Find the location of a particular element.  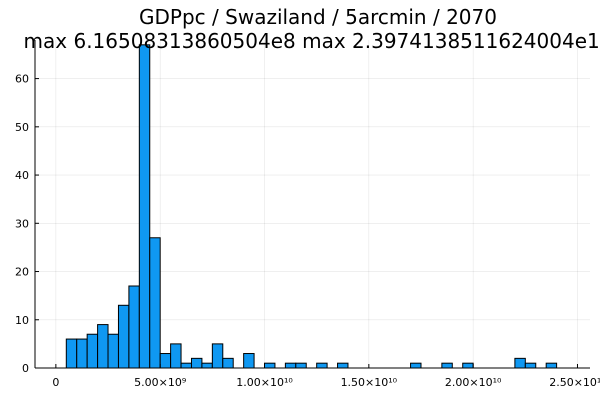

x-tick-label: 1.00×10¹⁰ is located at coordinates (264, 382).